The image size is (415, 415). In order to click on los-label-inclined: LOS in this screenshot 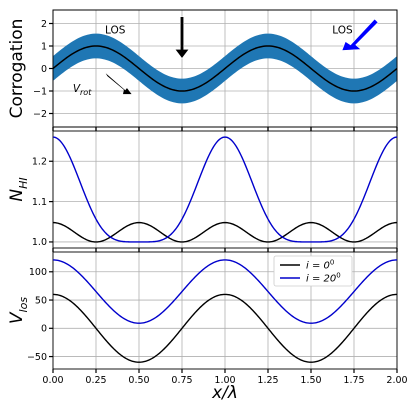, I will do `click(342, 30)`.